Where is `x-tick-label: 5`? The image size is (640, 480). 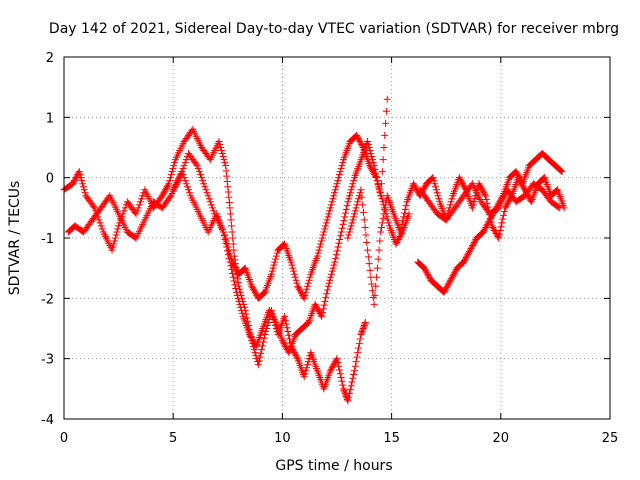 x-tick-label: 5 is located at coordinates (173, 438).